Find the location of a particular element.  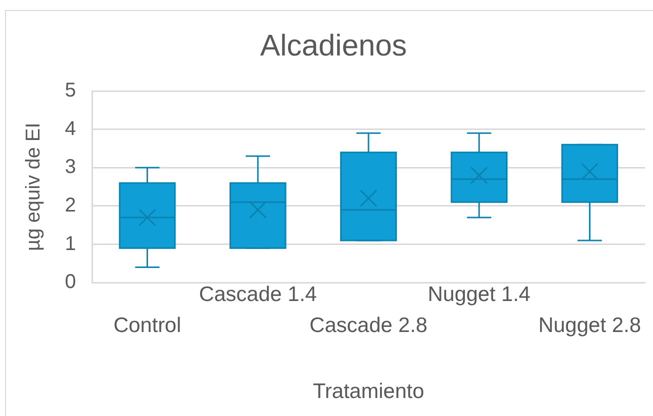

y-tick-label: 5 is located at coordinates (70, 91).